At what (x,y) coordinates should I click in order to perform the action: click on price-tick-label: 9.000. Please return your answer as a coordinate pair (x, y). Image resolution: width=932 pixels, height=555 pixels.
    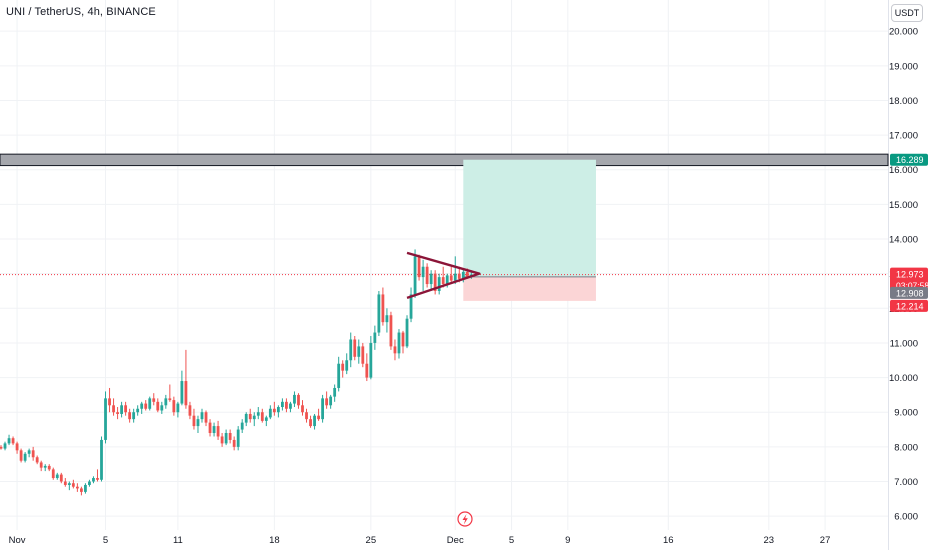
    Looking at the image, I should click on (906, 413).